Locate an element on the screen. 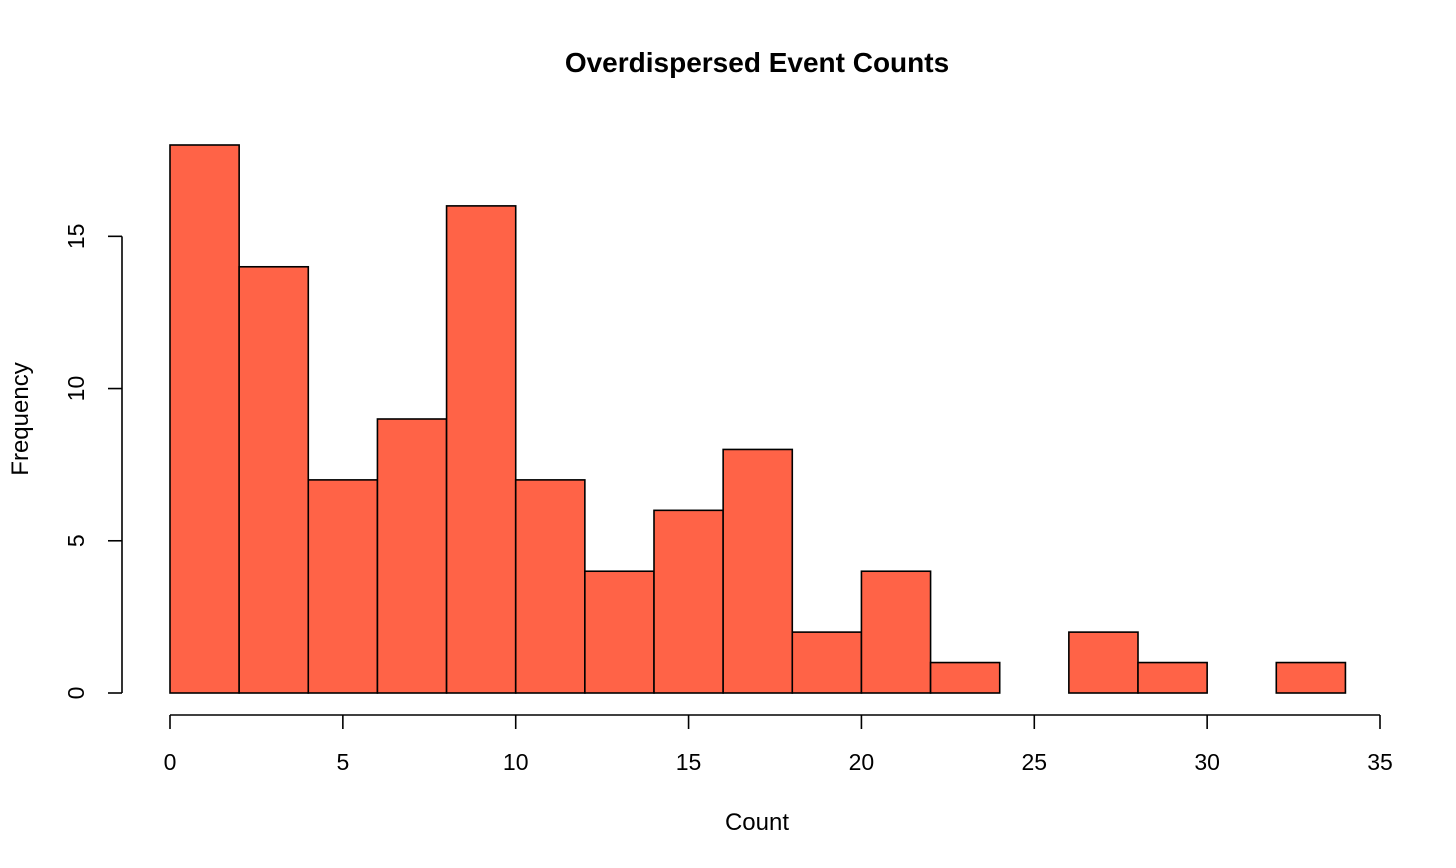  y-axis: 0 5 10 15 is located at coordinates (93, 462).